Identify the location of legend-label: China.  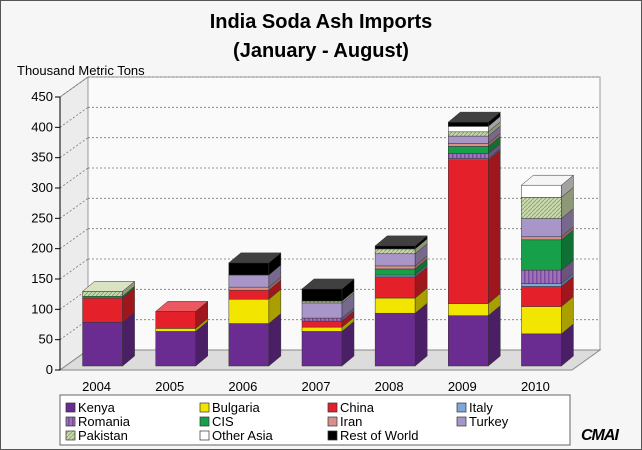
(357, 407).